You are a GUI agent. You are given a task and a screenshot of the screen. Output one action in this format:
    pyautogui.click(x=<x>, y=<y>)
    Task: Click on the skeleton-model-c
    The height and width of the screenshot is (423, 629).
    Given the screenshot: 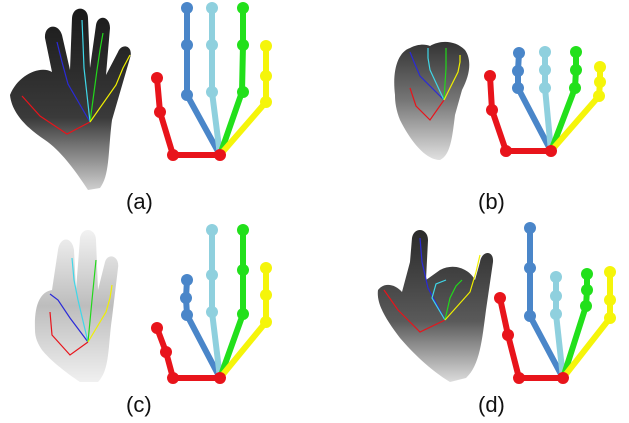 What is the action you would take?
    pyautogui.click(x=211, y=304)
    